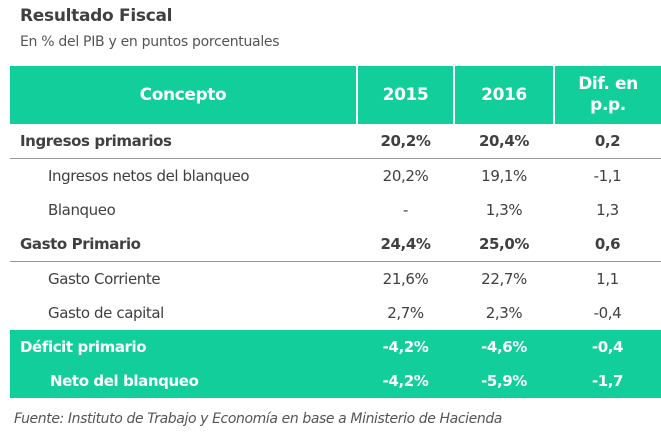 Image resolution: width=661 pixels, height=445 pixels. What do you see at coordinates (607, 279) in the screenshot?
I see `dif-cell: 1,1` at bounding box center [607, 279].